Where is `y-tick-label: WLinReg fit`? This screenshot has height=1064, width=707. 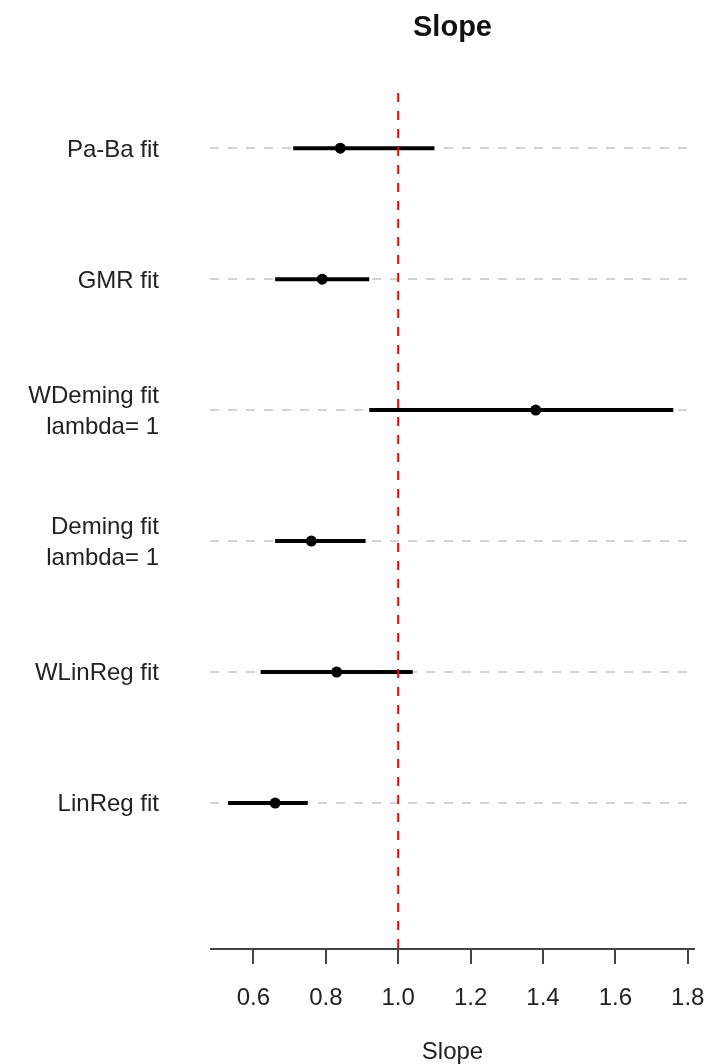
y-tick-label: WLinReg fit is located at coordinates (97, 672).